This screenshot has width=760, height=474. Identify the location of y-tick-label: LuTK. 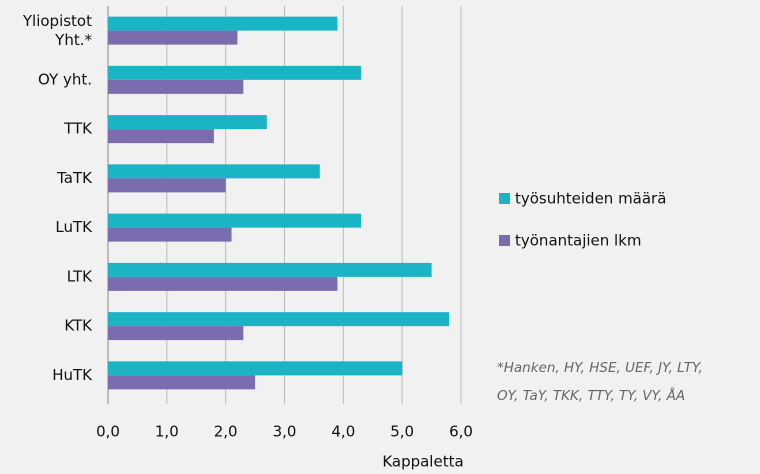
(74, 227).